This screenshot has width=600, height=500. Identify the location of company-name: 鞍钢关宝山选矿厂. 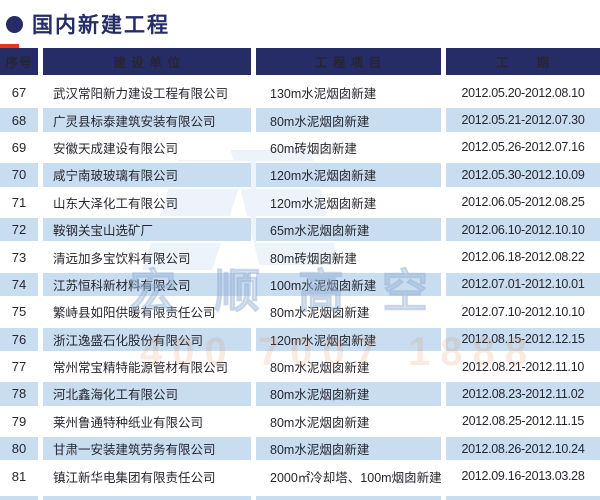
(147, 229).